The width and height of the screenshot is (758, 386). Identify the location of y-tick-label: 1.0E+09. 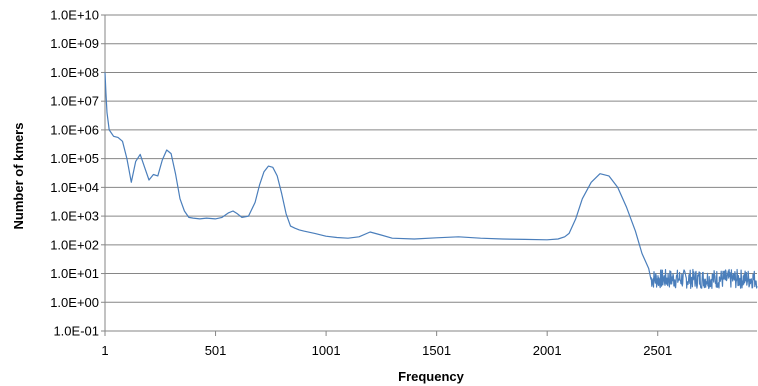
(74, 43).